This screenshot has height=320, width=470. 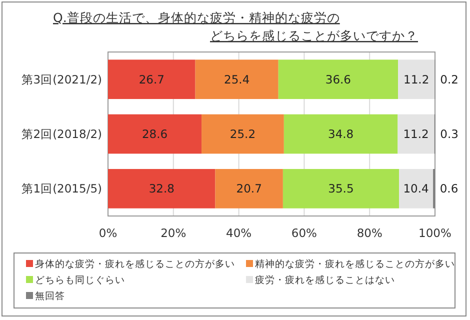 I want to click on data-label: 10.4, so click(x=416, y=189).